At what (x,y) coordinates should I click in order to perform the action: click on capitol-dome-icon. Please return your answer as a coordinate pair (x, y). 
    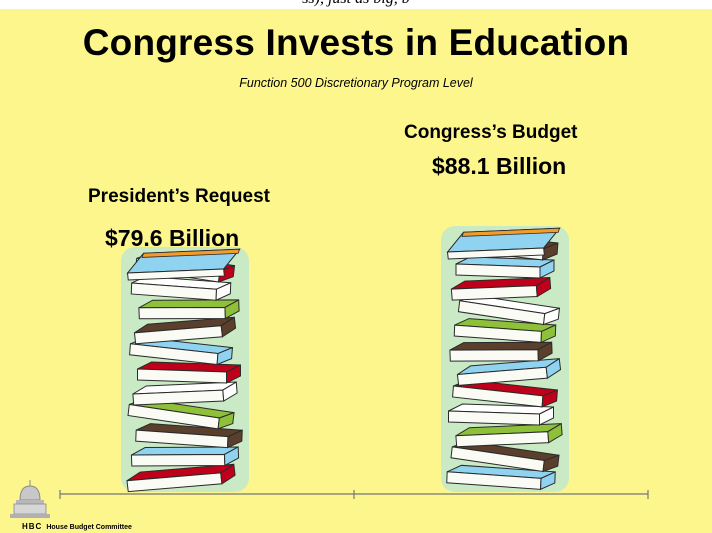
    Looking at the image, I should click on (30, 499).